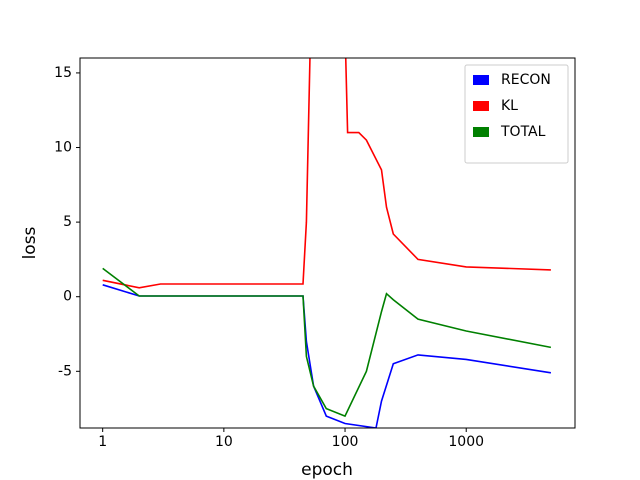  What do you see at coordinates (102, 442) in the screenshot?
I see `x-tick-label: 1` at bounding box center [102, 442].